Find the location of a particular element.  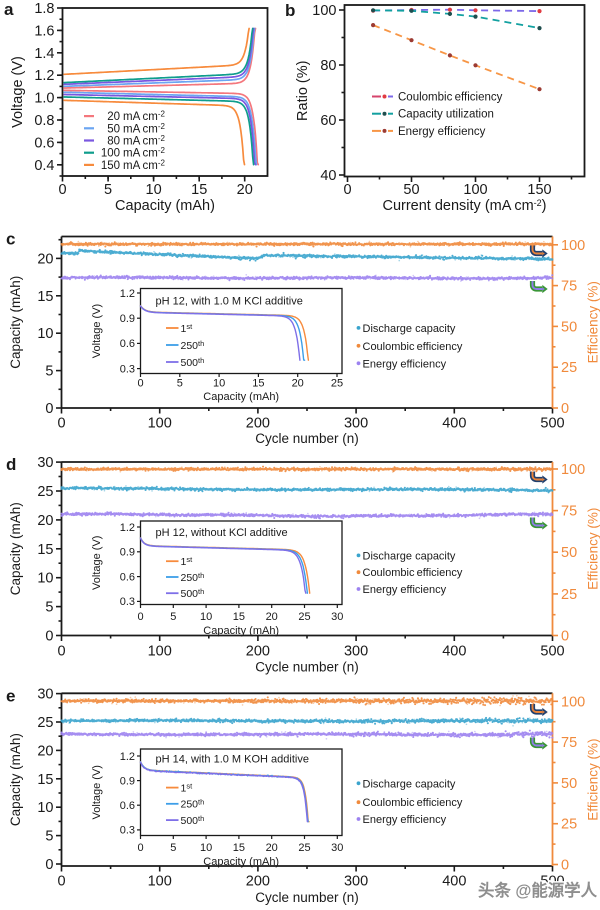

svg-text: 40 is located at coordinates (328, 176).